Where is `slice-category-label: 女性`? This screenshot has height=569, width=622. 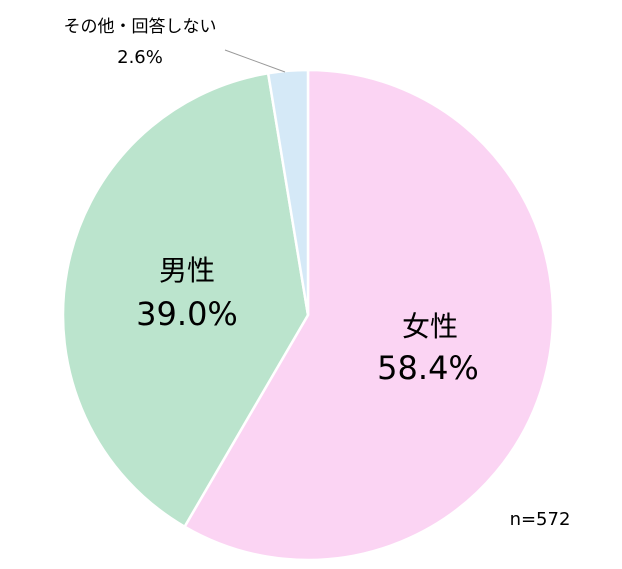 slice-category-label: 女性 is located at coordinates (430, 326).